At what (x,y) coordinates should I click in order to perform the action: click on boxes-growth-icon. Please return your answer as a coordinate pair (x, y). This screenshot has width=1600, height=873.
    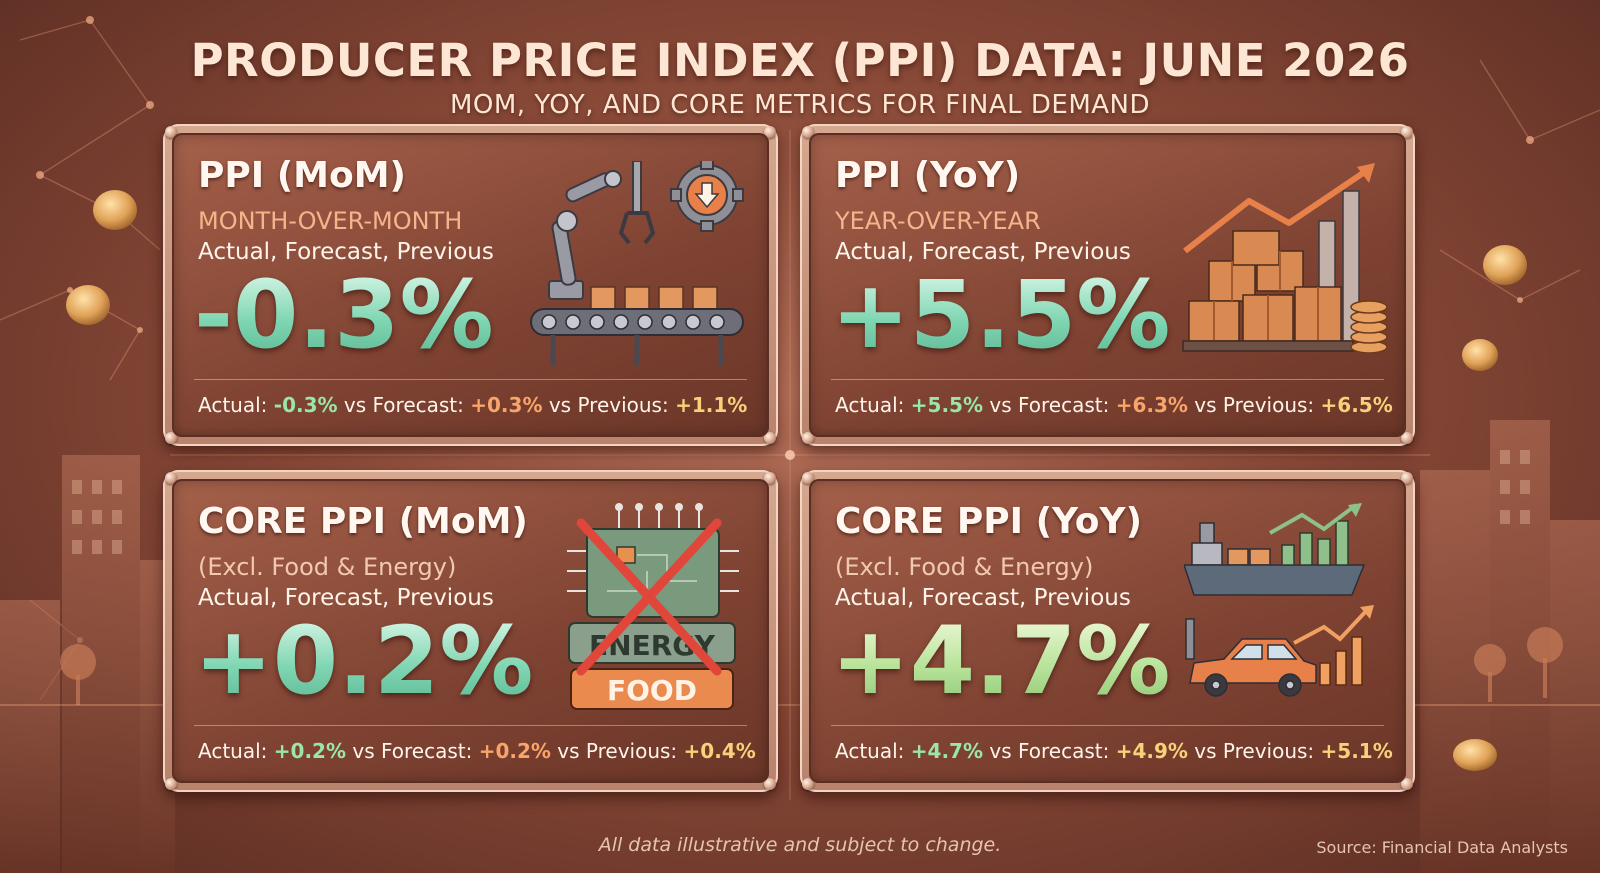
    Looking at the image, I should click on (1285, 258).